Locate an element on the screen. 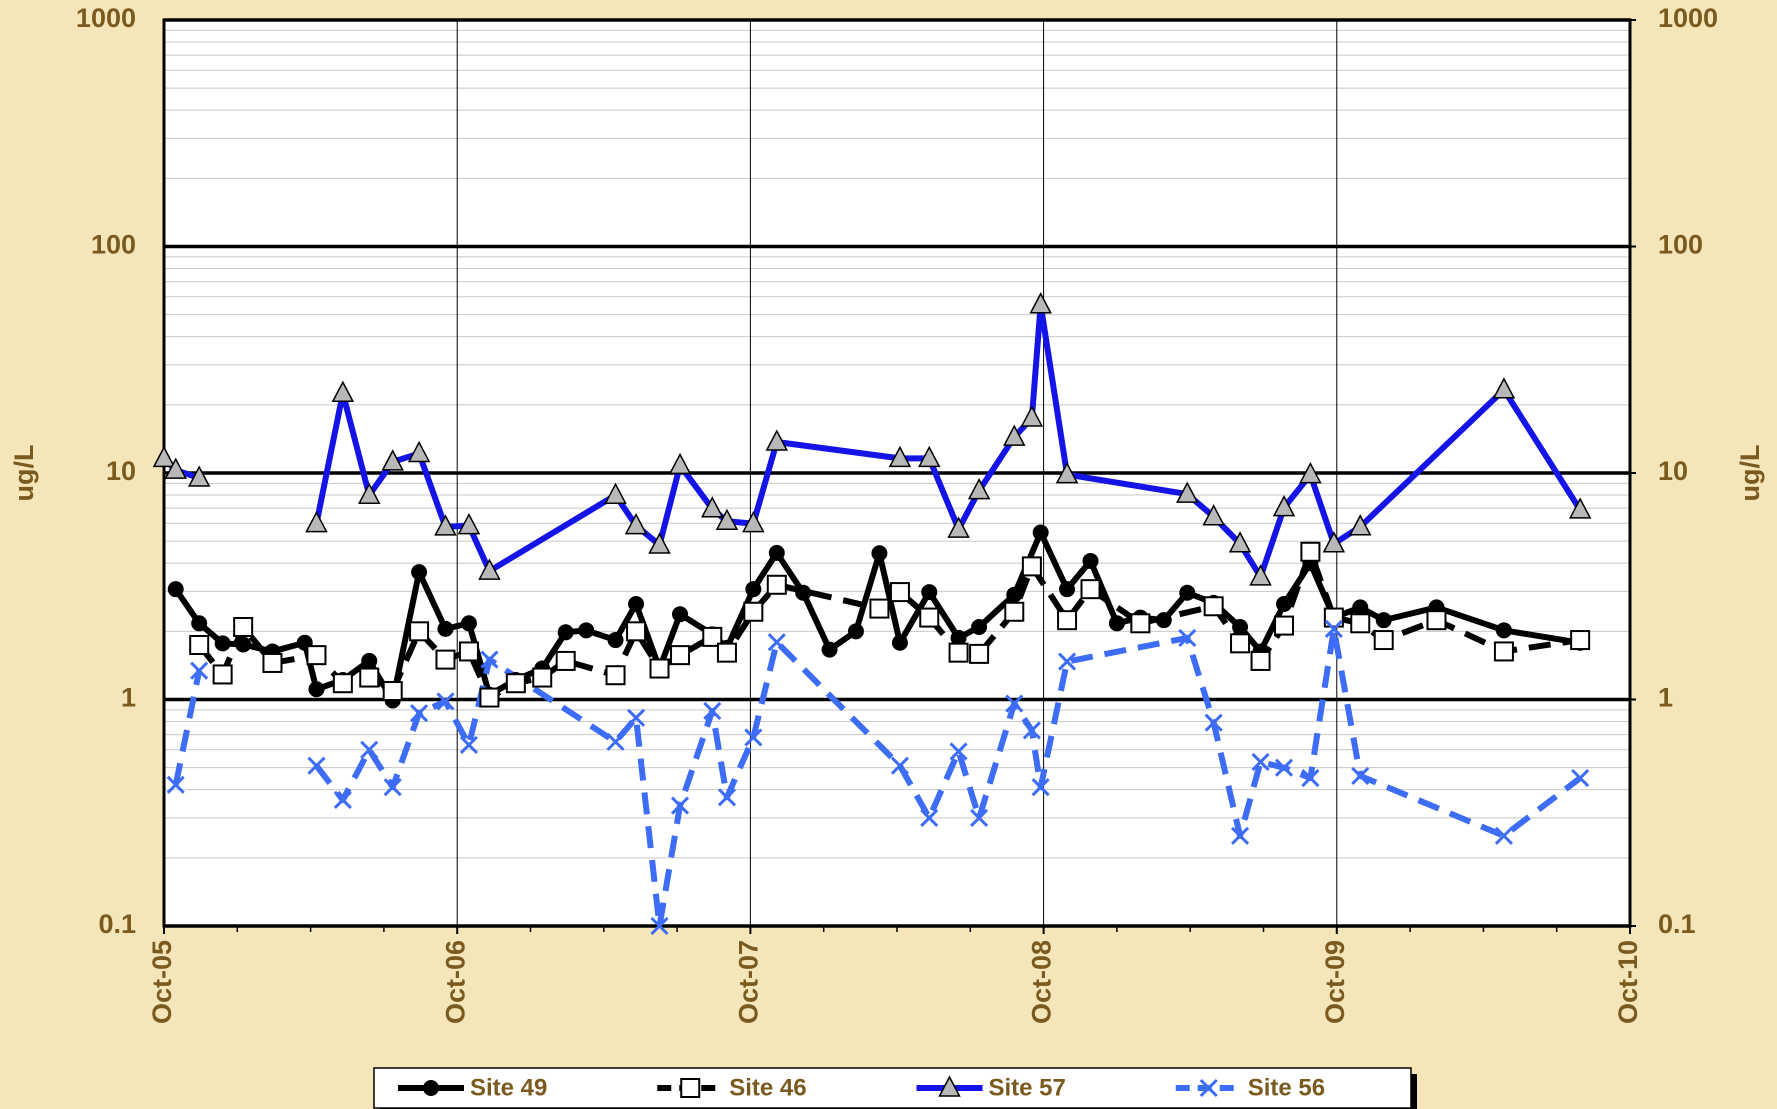  y-axis-label: ug/L is located at coordinates (24, 473).